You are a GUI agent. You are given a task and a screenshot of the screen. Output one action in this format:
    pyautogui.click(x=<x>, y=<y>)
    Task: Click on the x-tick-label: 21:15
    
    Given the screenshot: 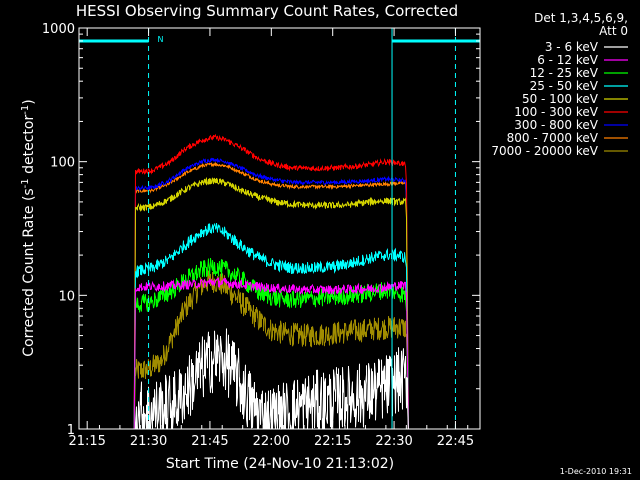 What is the action you would take?
    pyautogui.click(x=86, y=441)
    